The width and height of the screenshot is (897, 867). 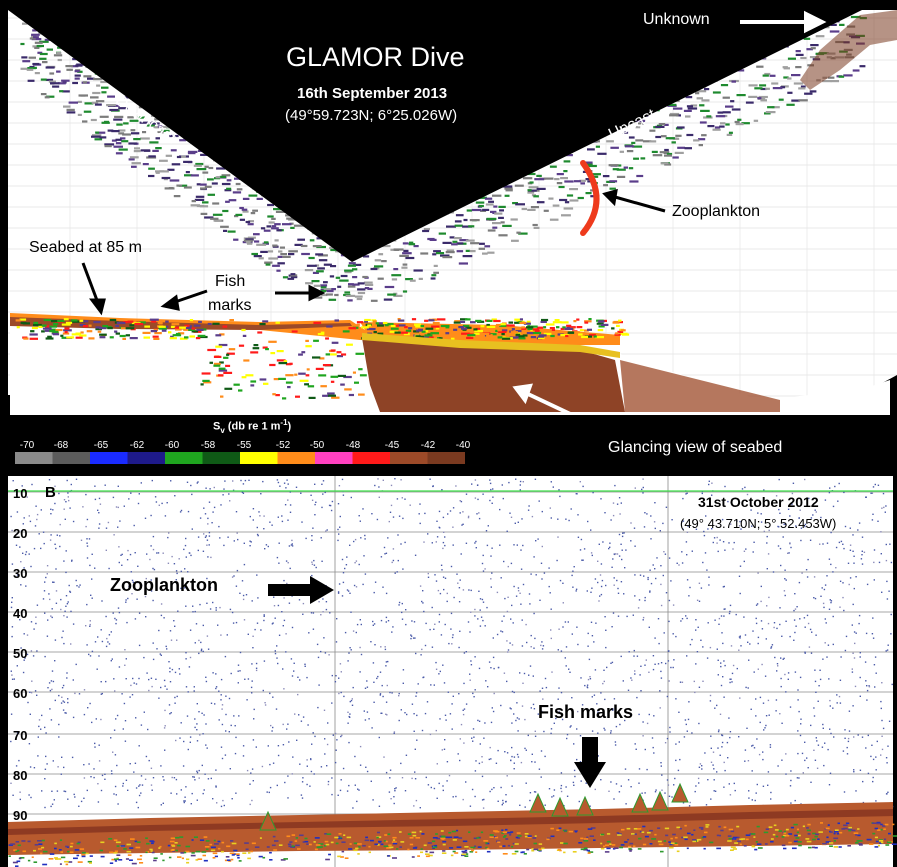 I want to click on colorbar-tick: -58, so click(x=208, y=445).